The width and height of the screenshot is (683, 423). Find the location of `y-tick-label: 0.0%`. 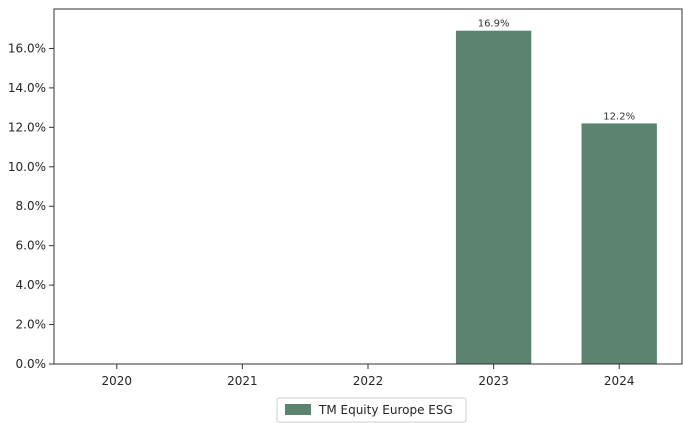

y-tick-label: 0.0% is located at coordinates (31, 364).